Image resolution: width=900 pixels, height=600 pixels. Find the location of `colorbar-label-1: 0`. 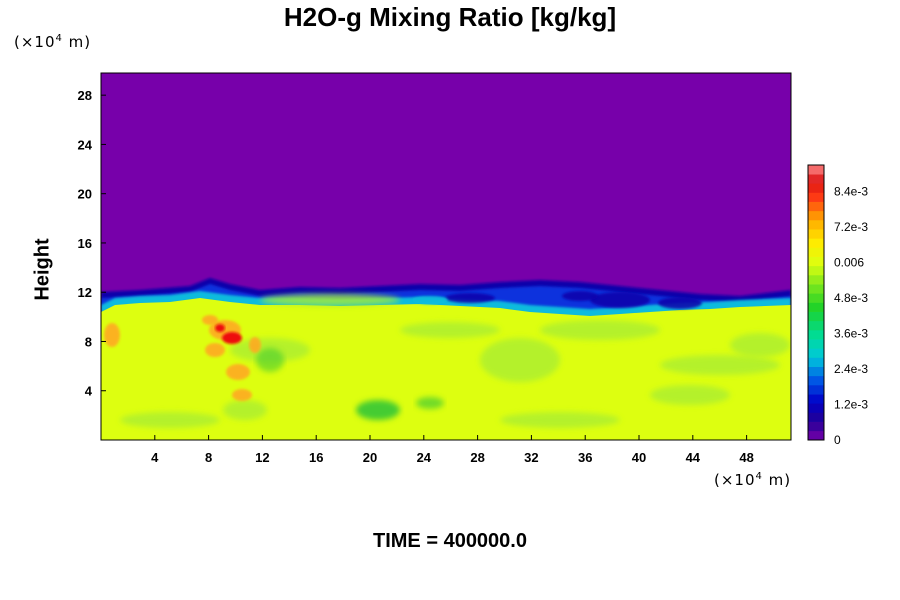

colorbar-label-1: 0 is located at coordinates (837, 440).